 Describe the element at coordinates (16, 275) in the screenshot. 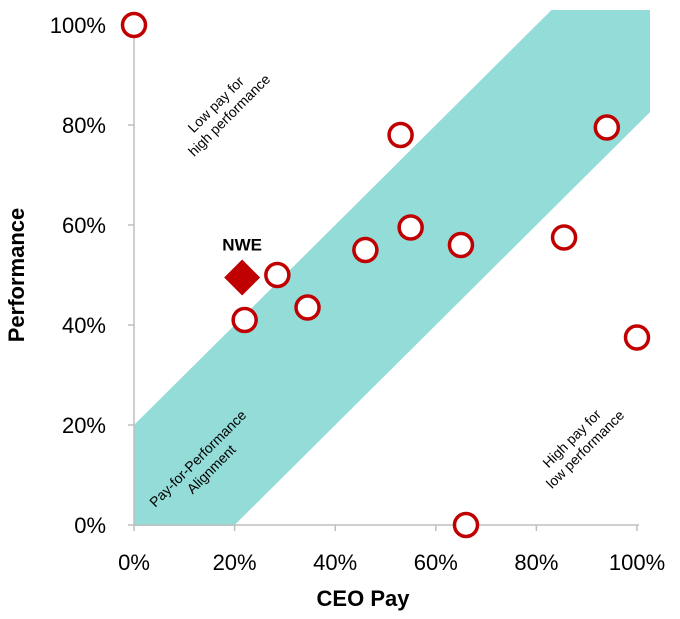

I see `y-axis-title: Performance` at that location.